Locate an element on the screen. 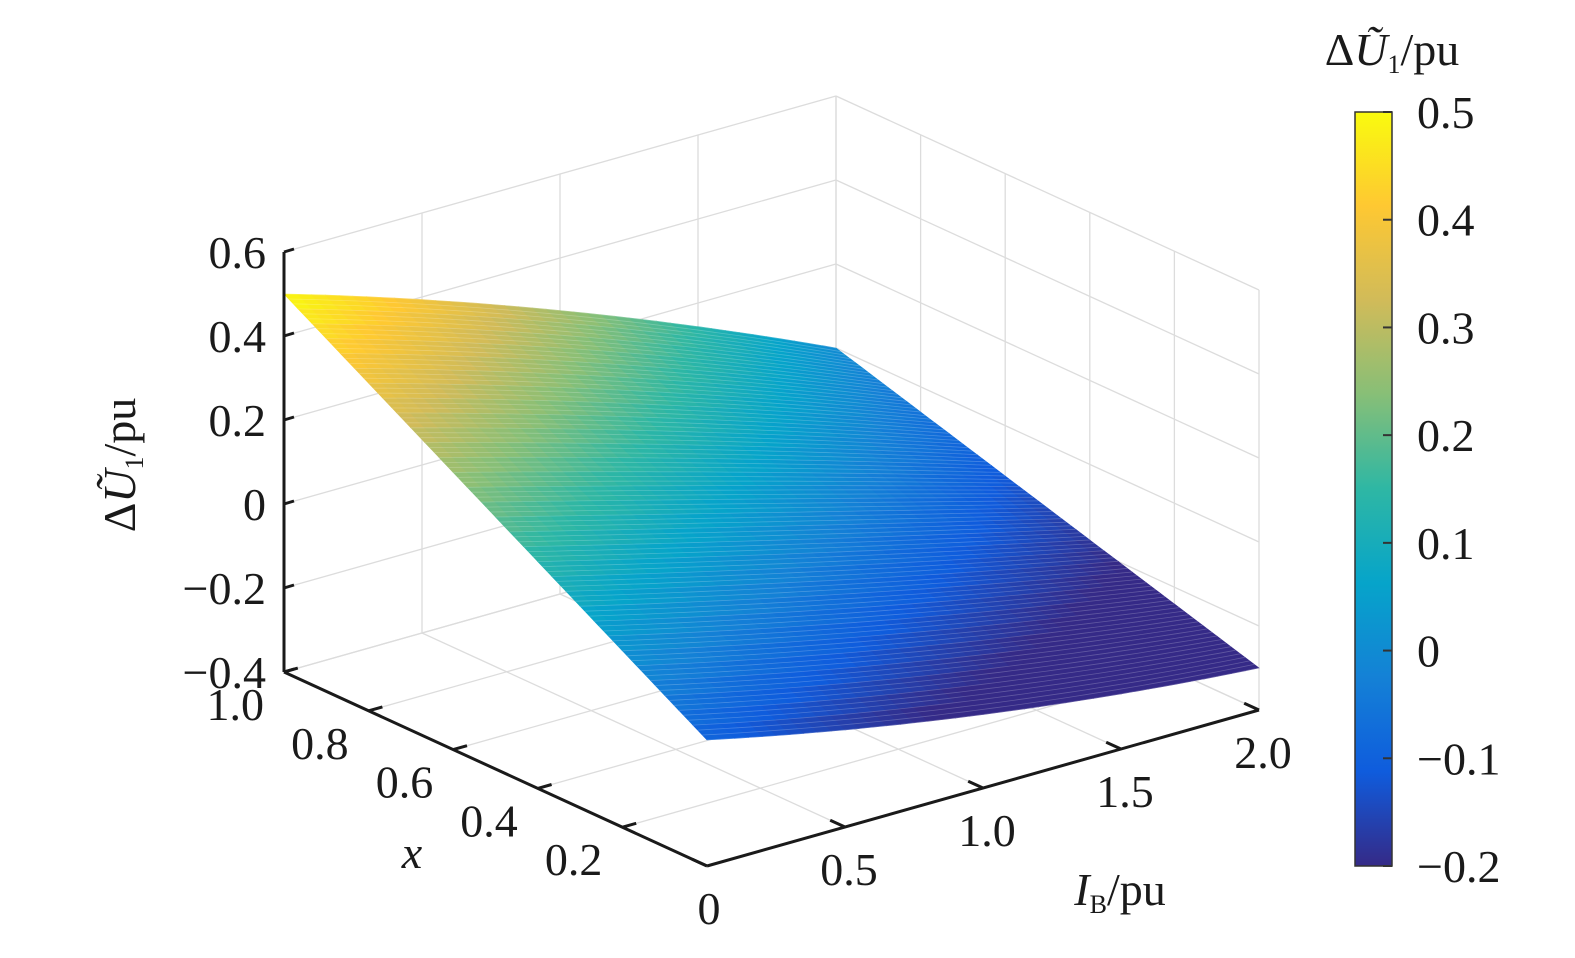  i-tick-label: 2.0 is located at coordinates (1263, 752).